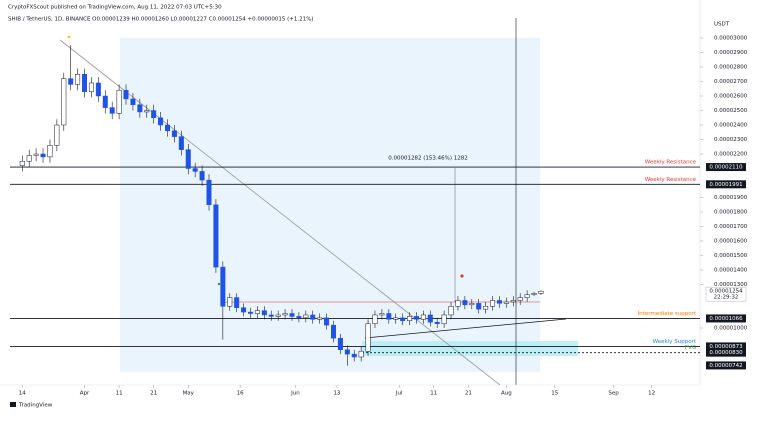 The height and width of the screenshot is (436, 758). I want to click on x-tick-label: May, so click(189, 394).